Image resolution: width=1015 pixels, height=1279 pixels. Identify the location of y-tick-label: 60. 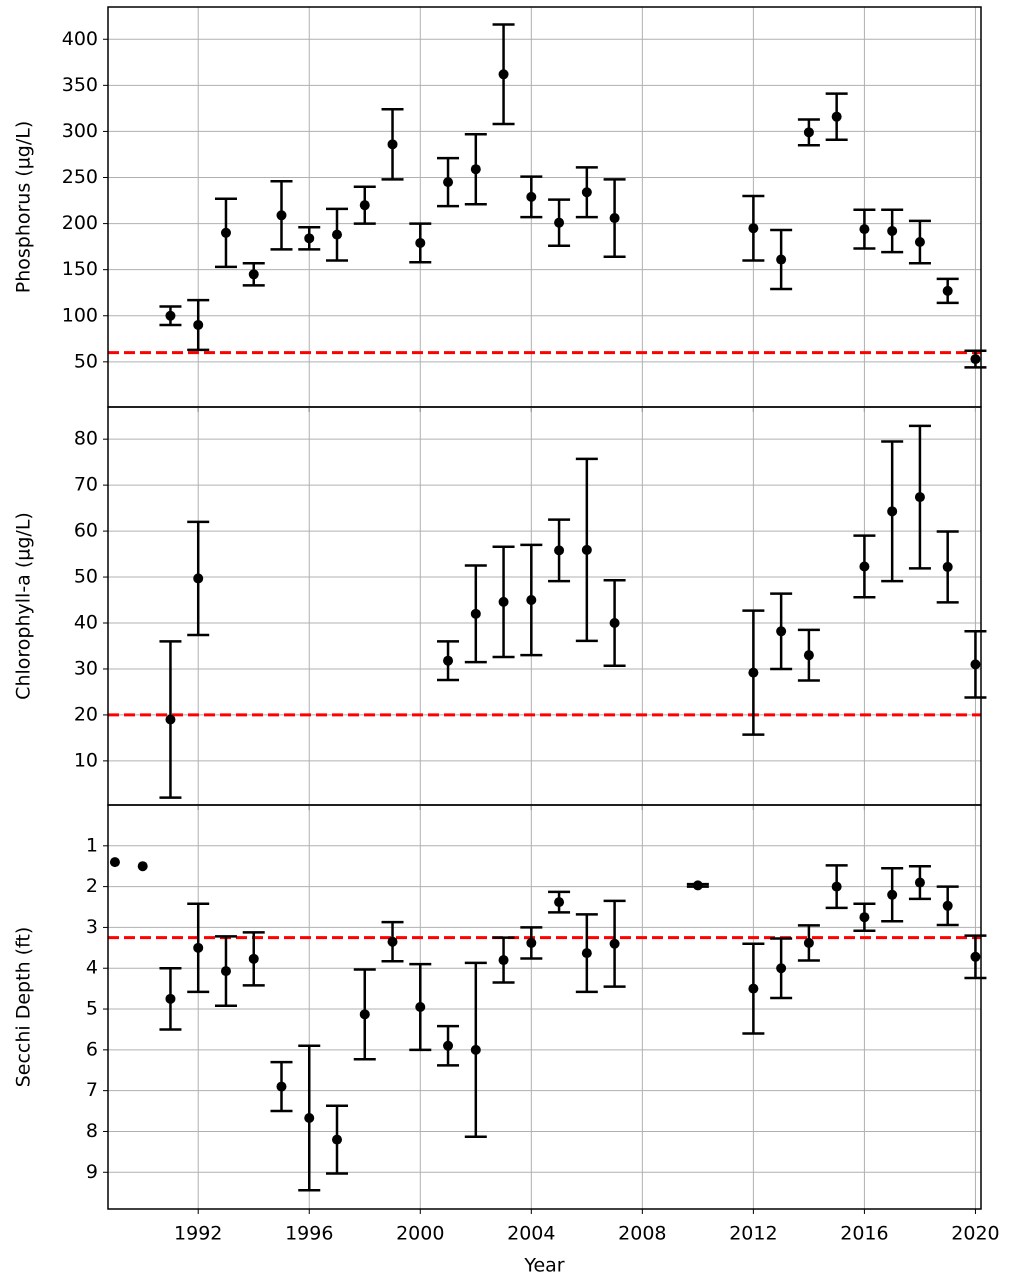
(86, 531).